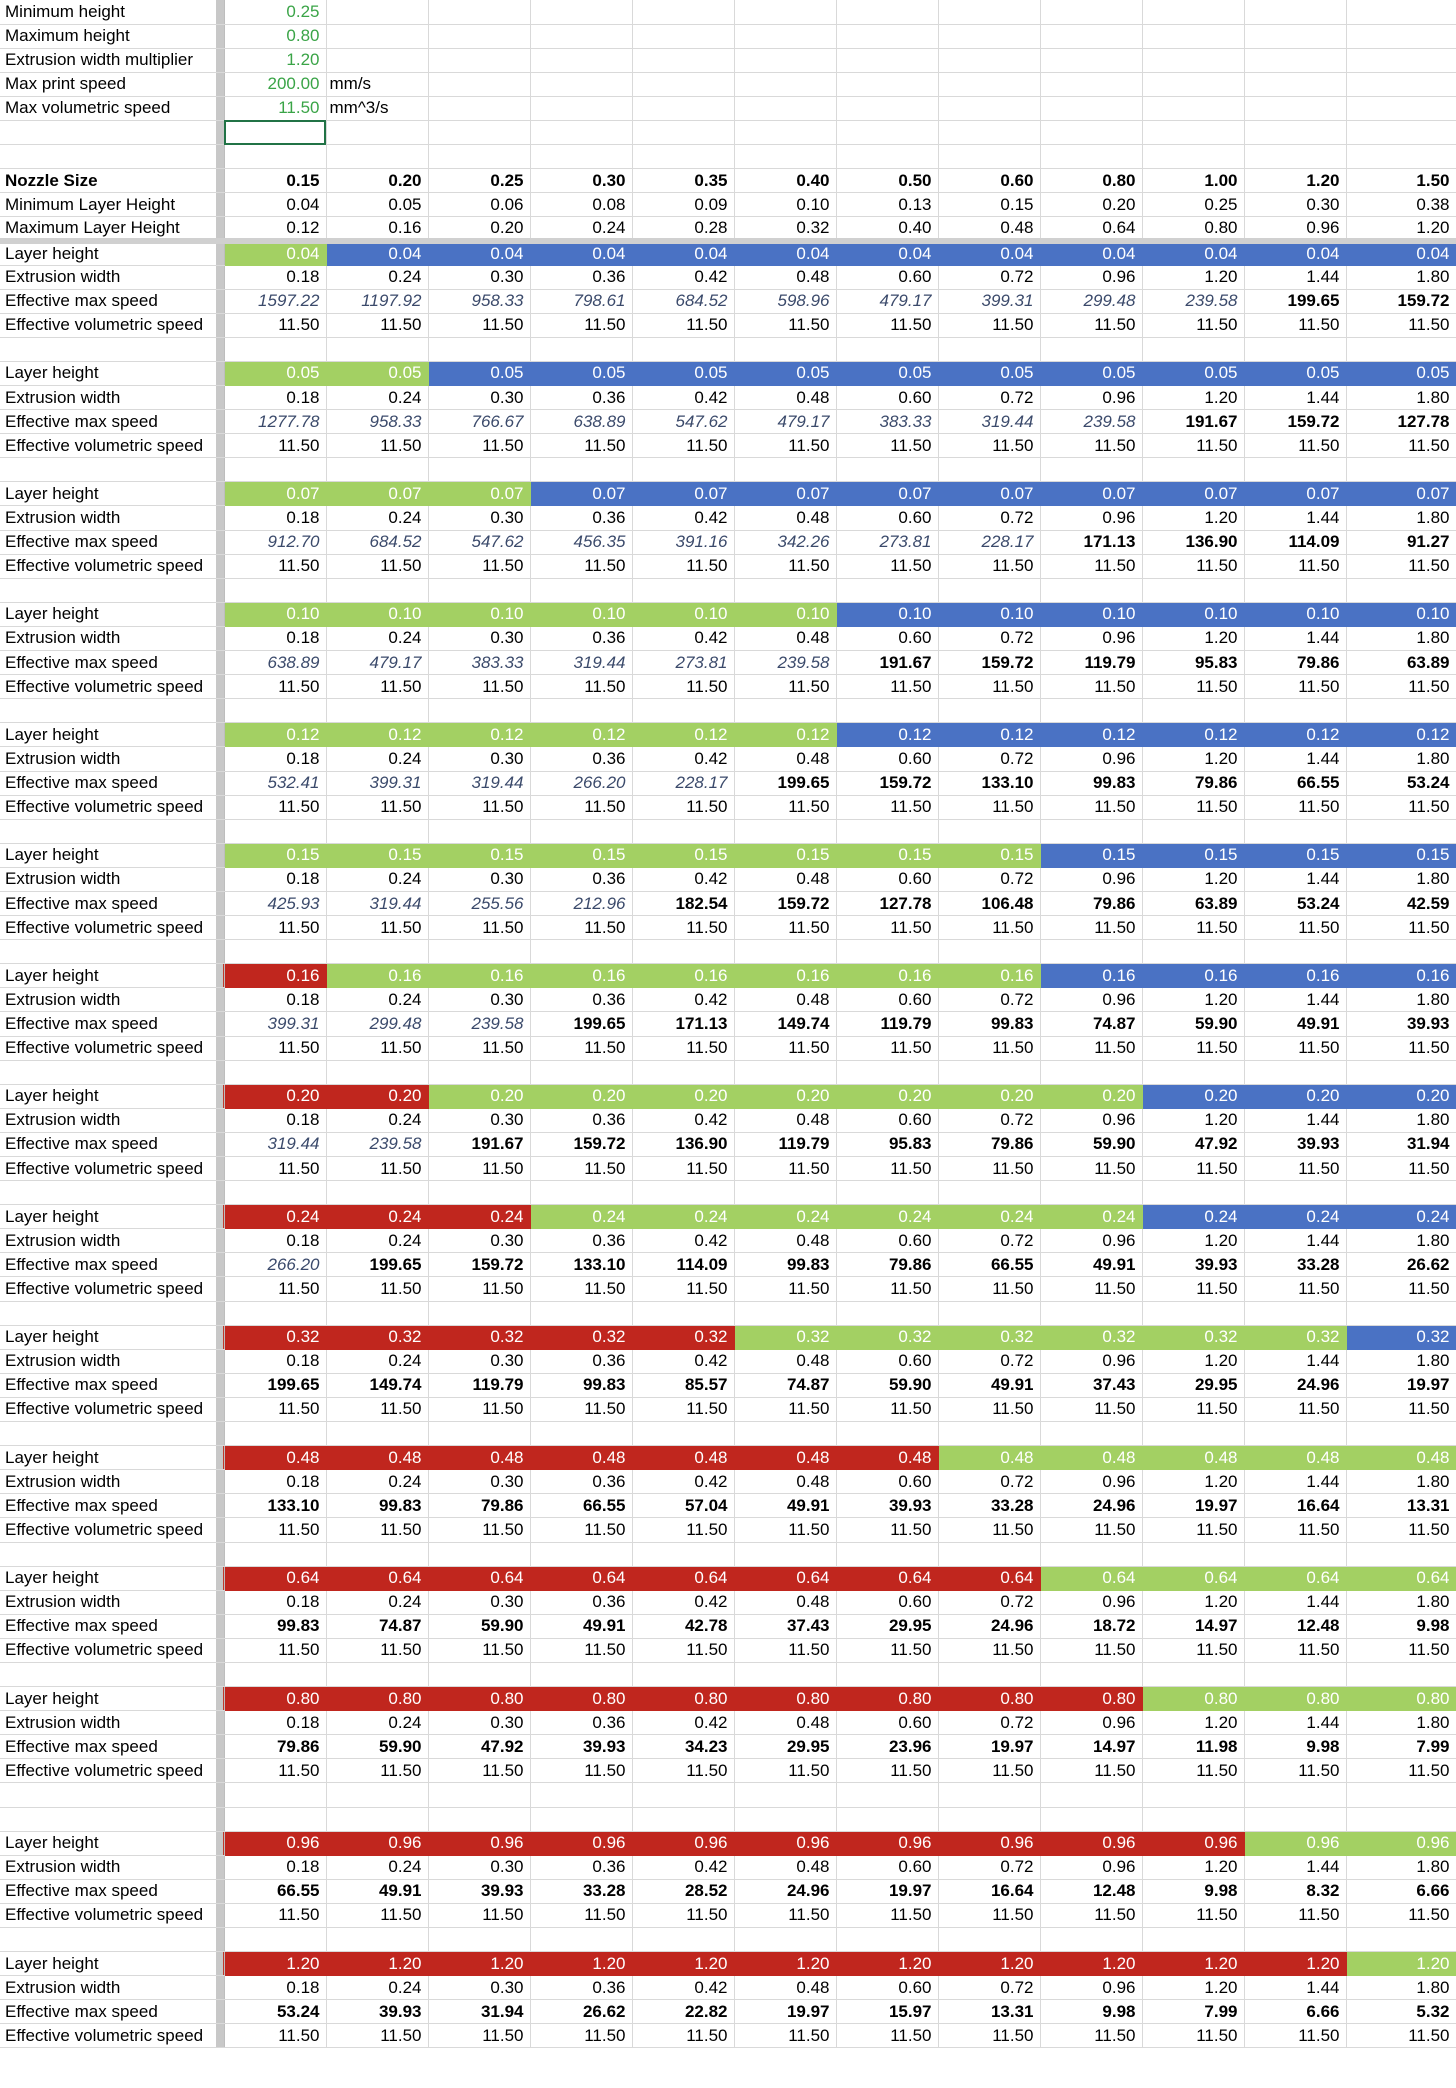 The image size is (1456, 2088). I want to click on param-value: 200.00, so click(275, 84).